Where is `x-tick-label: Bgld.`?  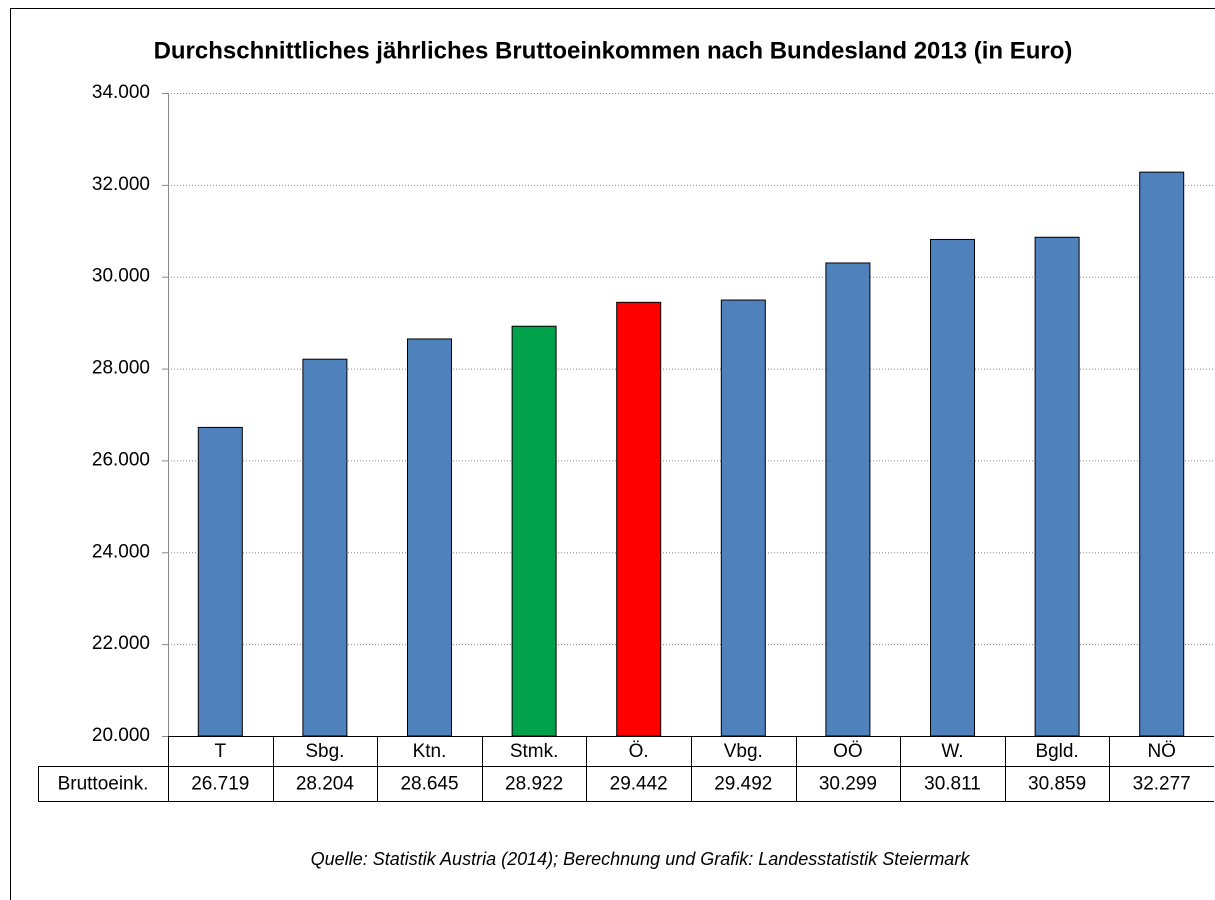 x-tick-label: Bgld. is located at coordinates (1056, 751).